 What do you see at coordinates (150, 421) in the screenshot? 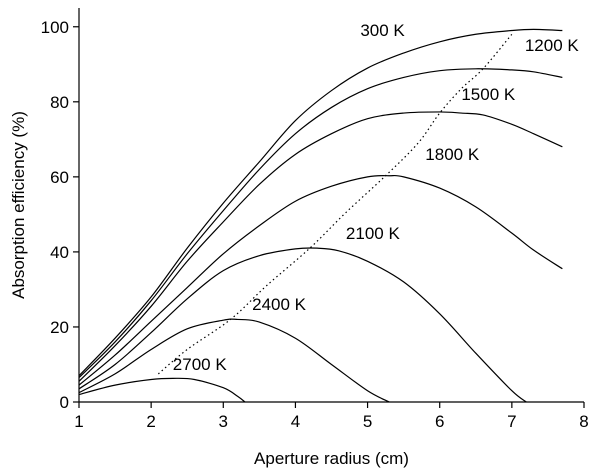
I see `x-tick-label: 2` at bounding box center [150, 421].